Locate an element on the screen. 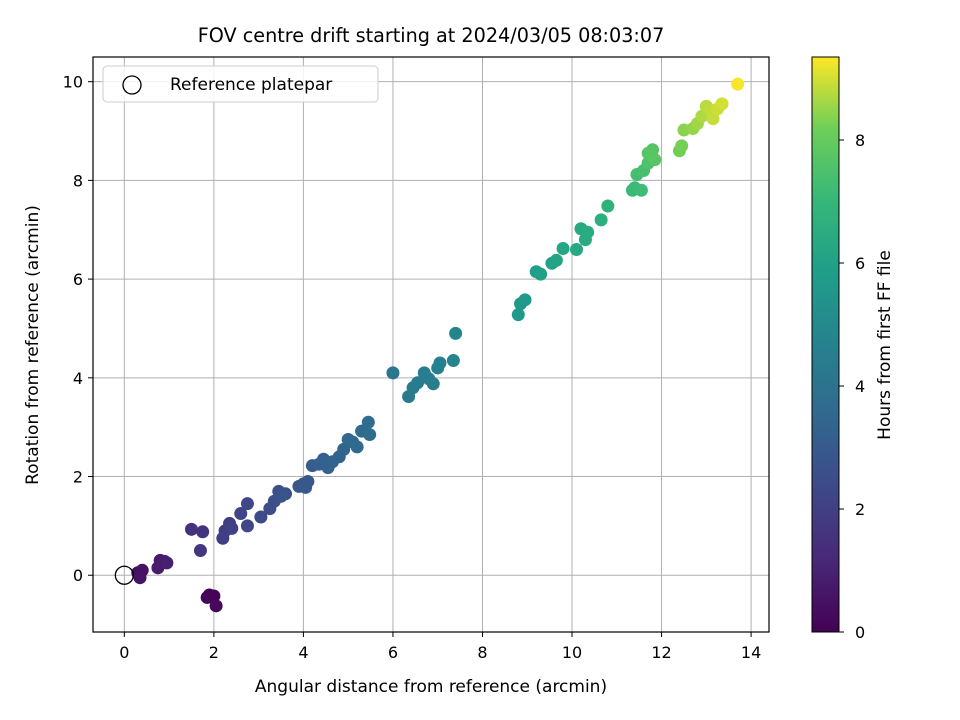 This screenshot has height=720, width=960. colorbar-tick-label: 8 is located at coordinates (860, 140).